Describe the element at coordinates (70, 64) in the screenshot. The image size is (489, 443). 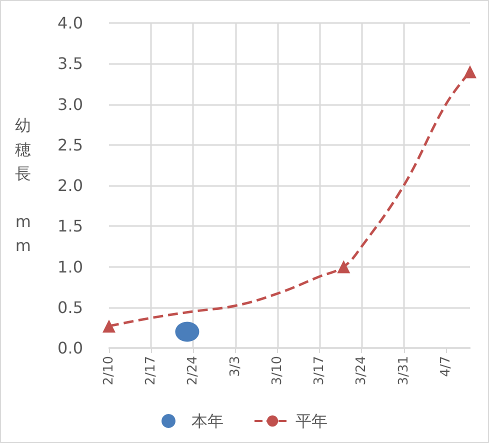
I see `y-tick-label: 3.5` at that location.